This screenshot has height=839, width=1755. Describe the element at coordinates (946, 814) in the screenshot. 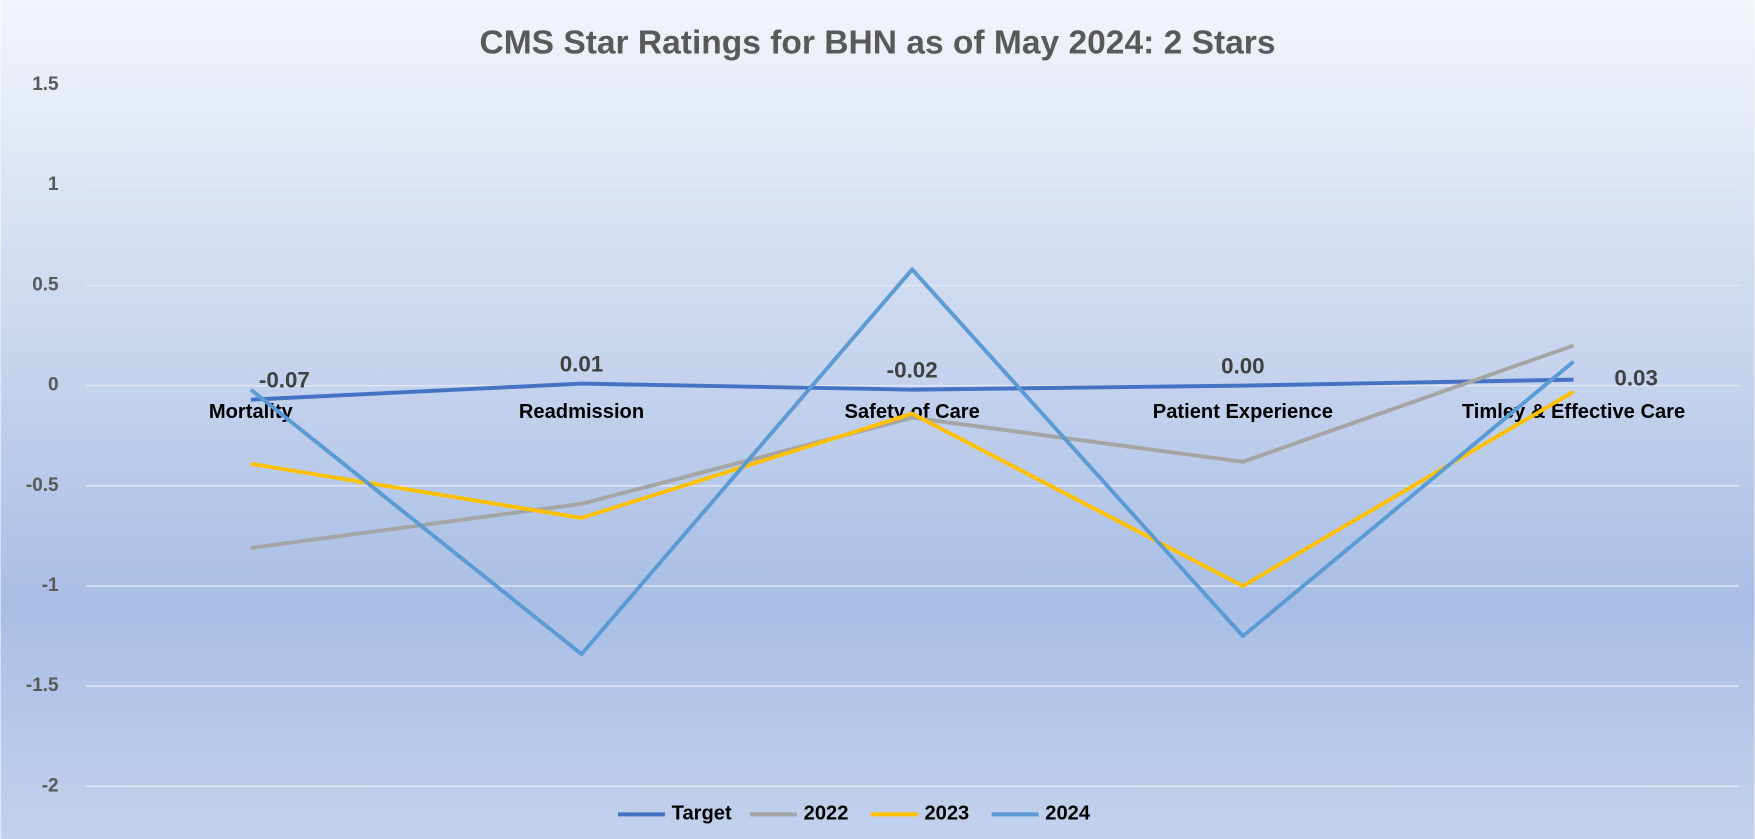

I see `legend-label: 2023` at that location.